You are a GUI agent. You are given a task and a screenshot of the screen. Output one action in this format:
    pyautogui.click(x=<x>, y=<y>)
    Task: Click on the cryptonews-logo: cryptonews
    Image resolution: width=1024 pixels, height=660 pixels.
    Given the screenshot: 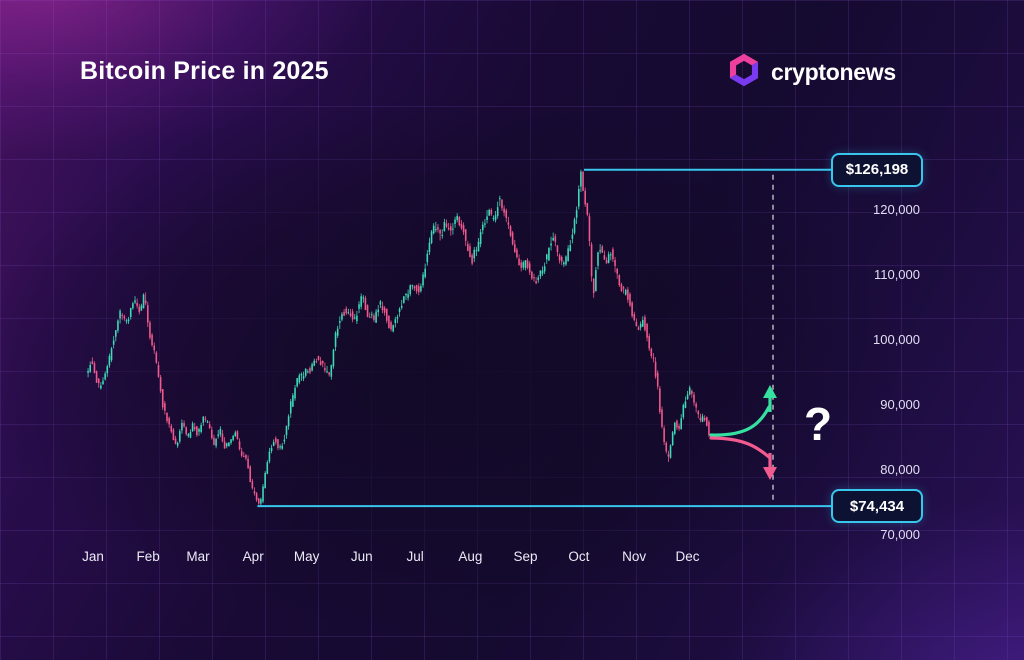 What is the action you would take?
    pyautogui.click(x=811, y=72)
    